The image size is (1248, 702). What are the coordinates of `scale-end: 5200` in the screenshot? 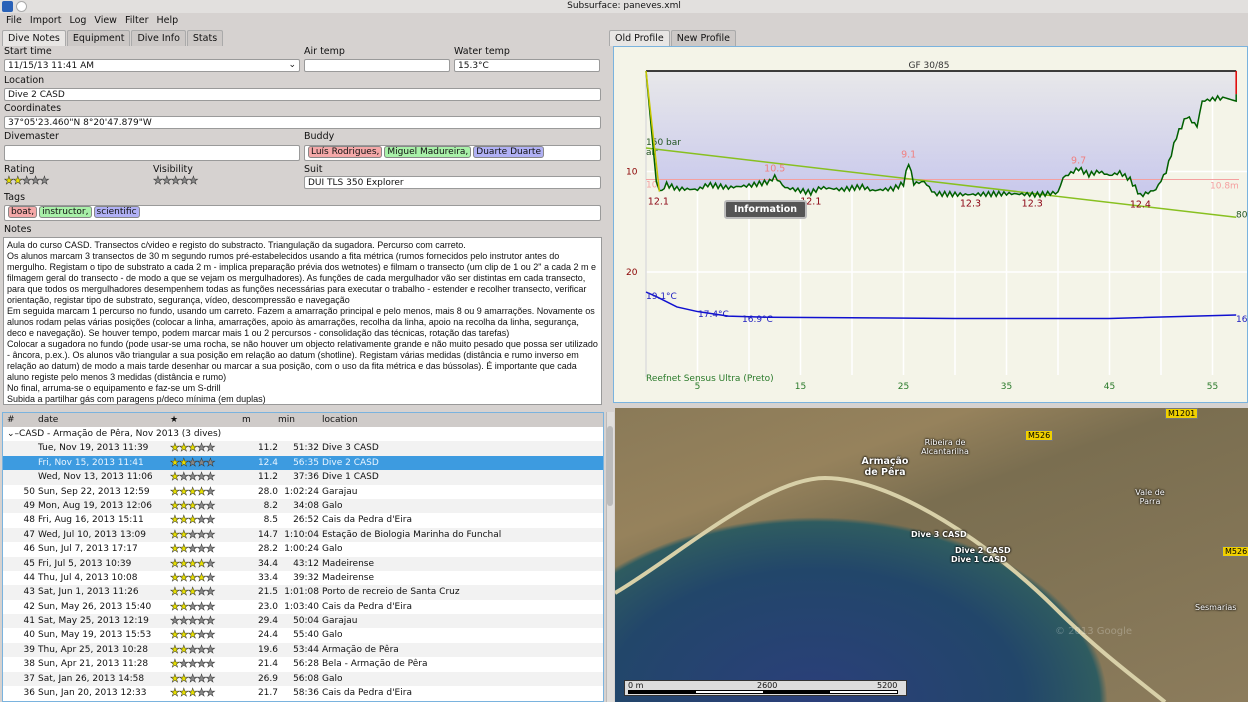 It's located at (887, 685).